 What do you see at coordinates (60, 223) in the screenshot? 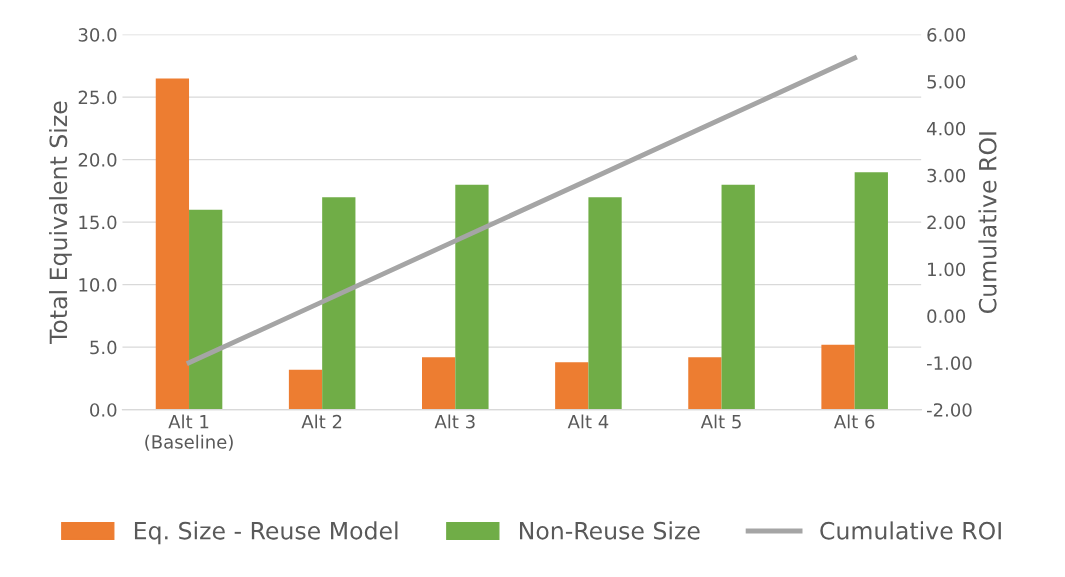
I see `y-axis-title: Total Equivalent Size` at bounding box center [60, 223].